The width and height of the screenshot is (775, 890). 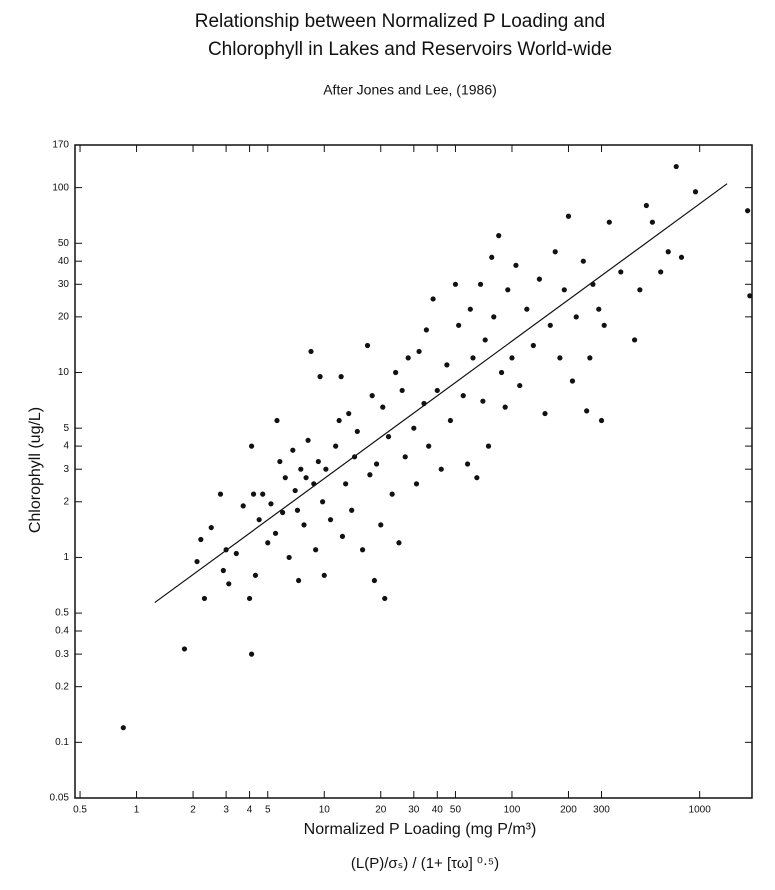 I want to click on x-tick-label: 1000, so click(x=700, y=810).